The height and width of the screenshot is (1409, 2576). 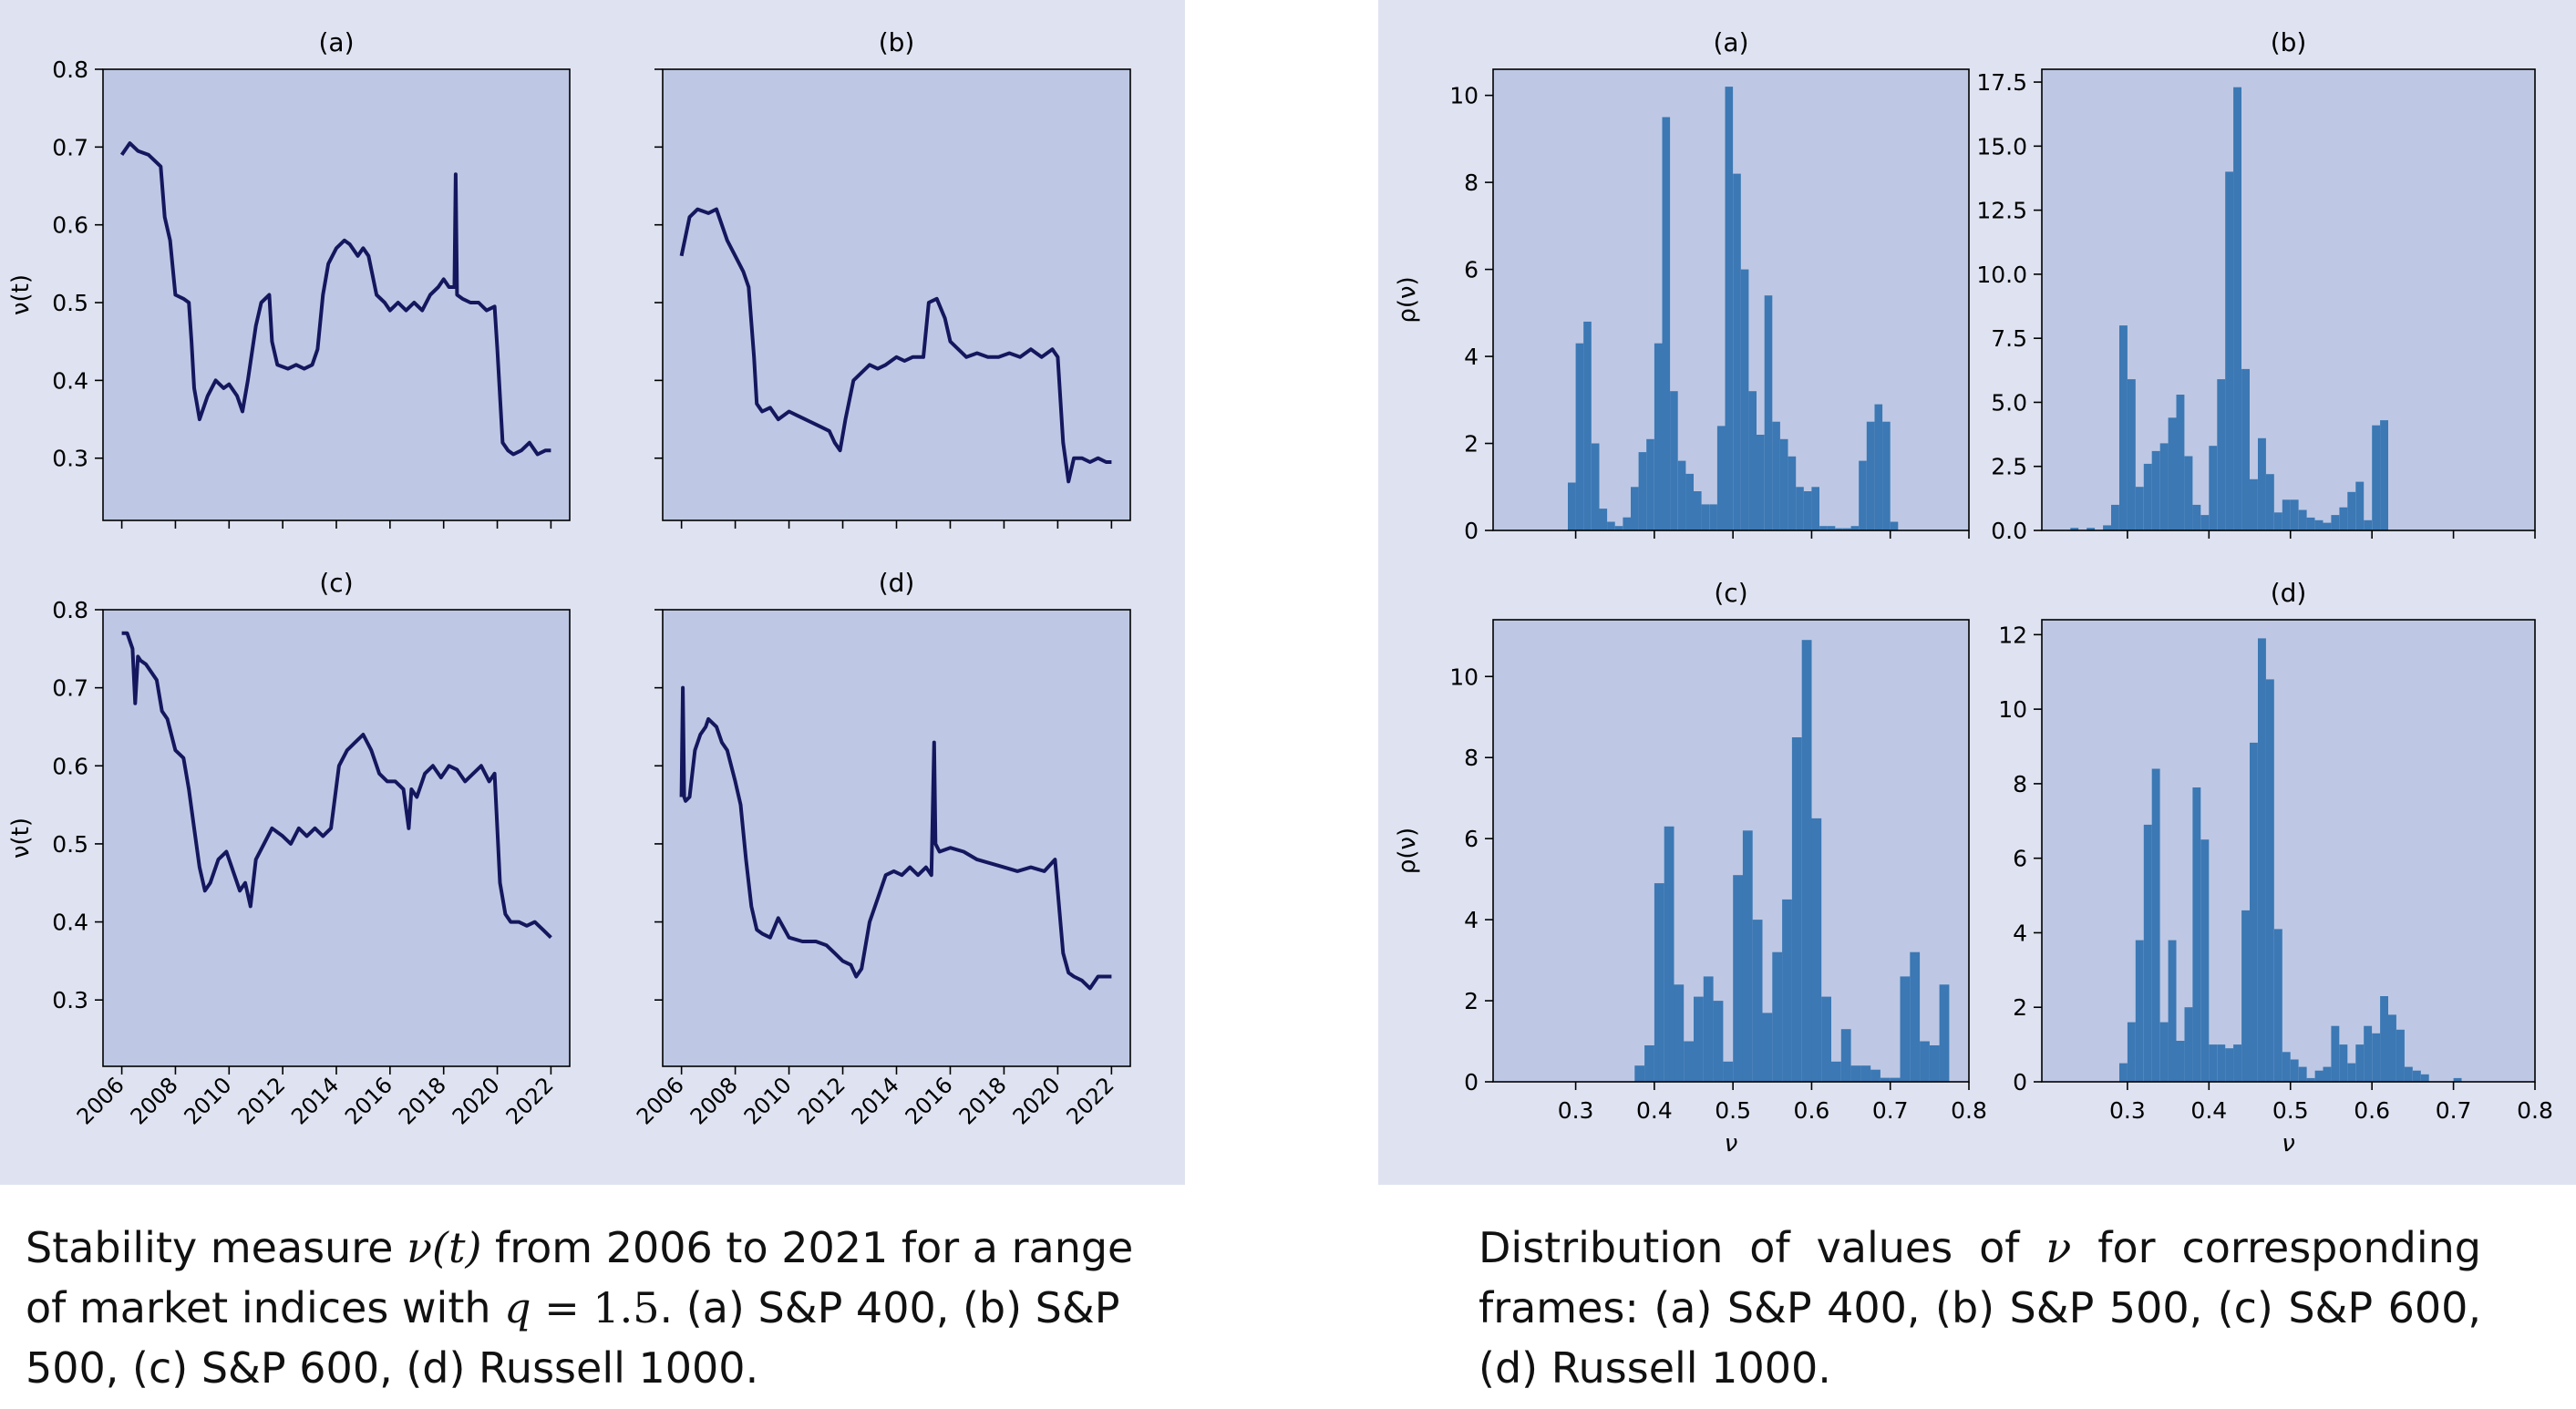 I want to click on x-axis-label: ν, so click(x=1731, y=1144).